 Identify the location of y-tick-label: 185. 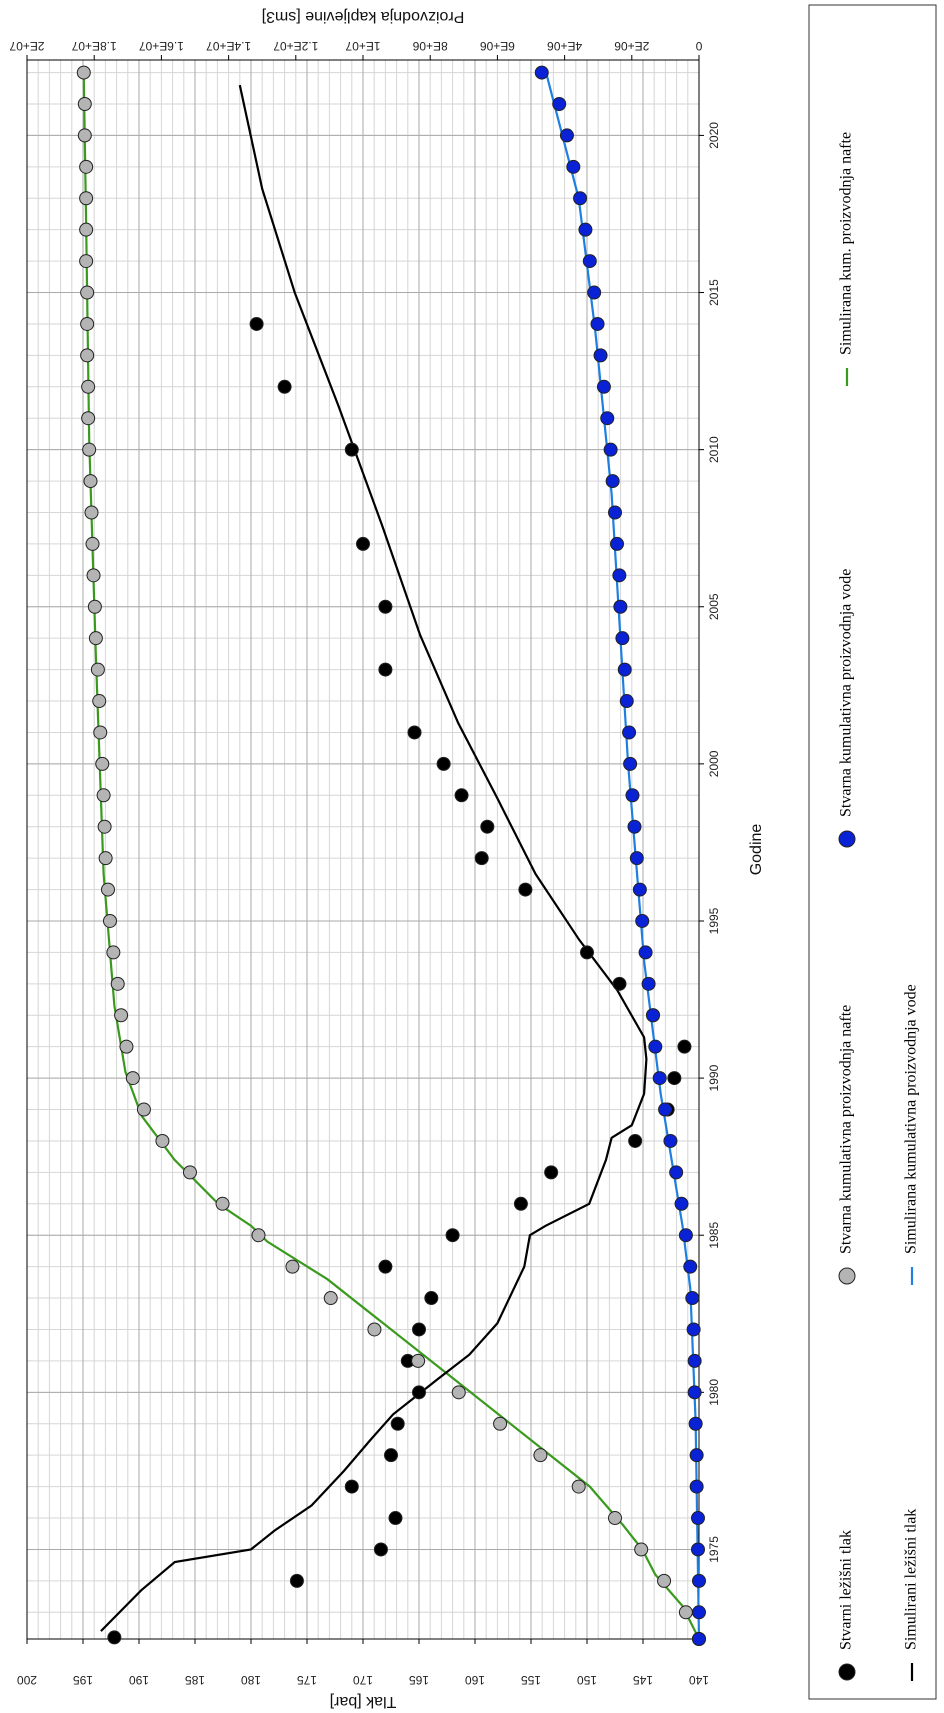
(195, 1680).